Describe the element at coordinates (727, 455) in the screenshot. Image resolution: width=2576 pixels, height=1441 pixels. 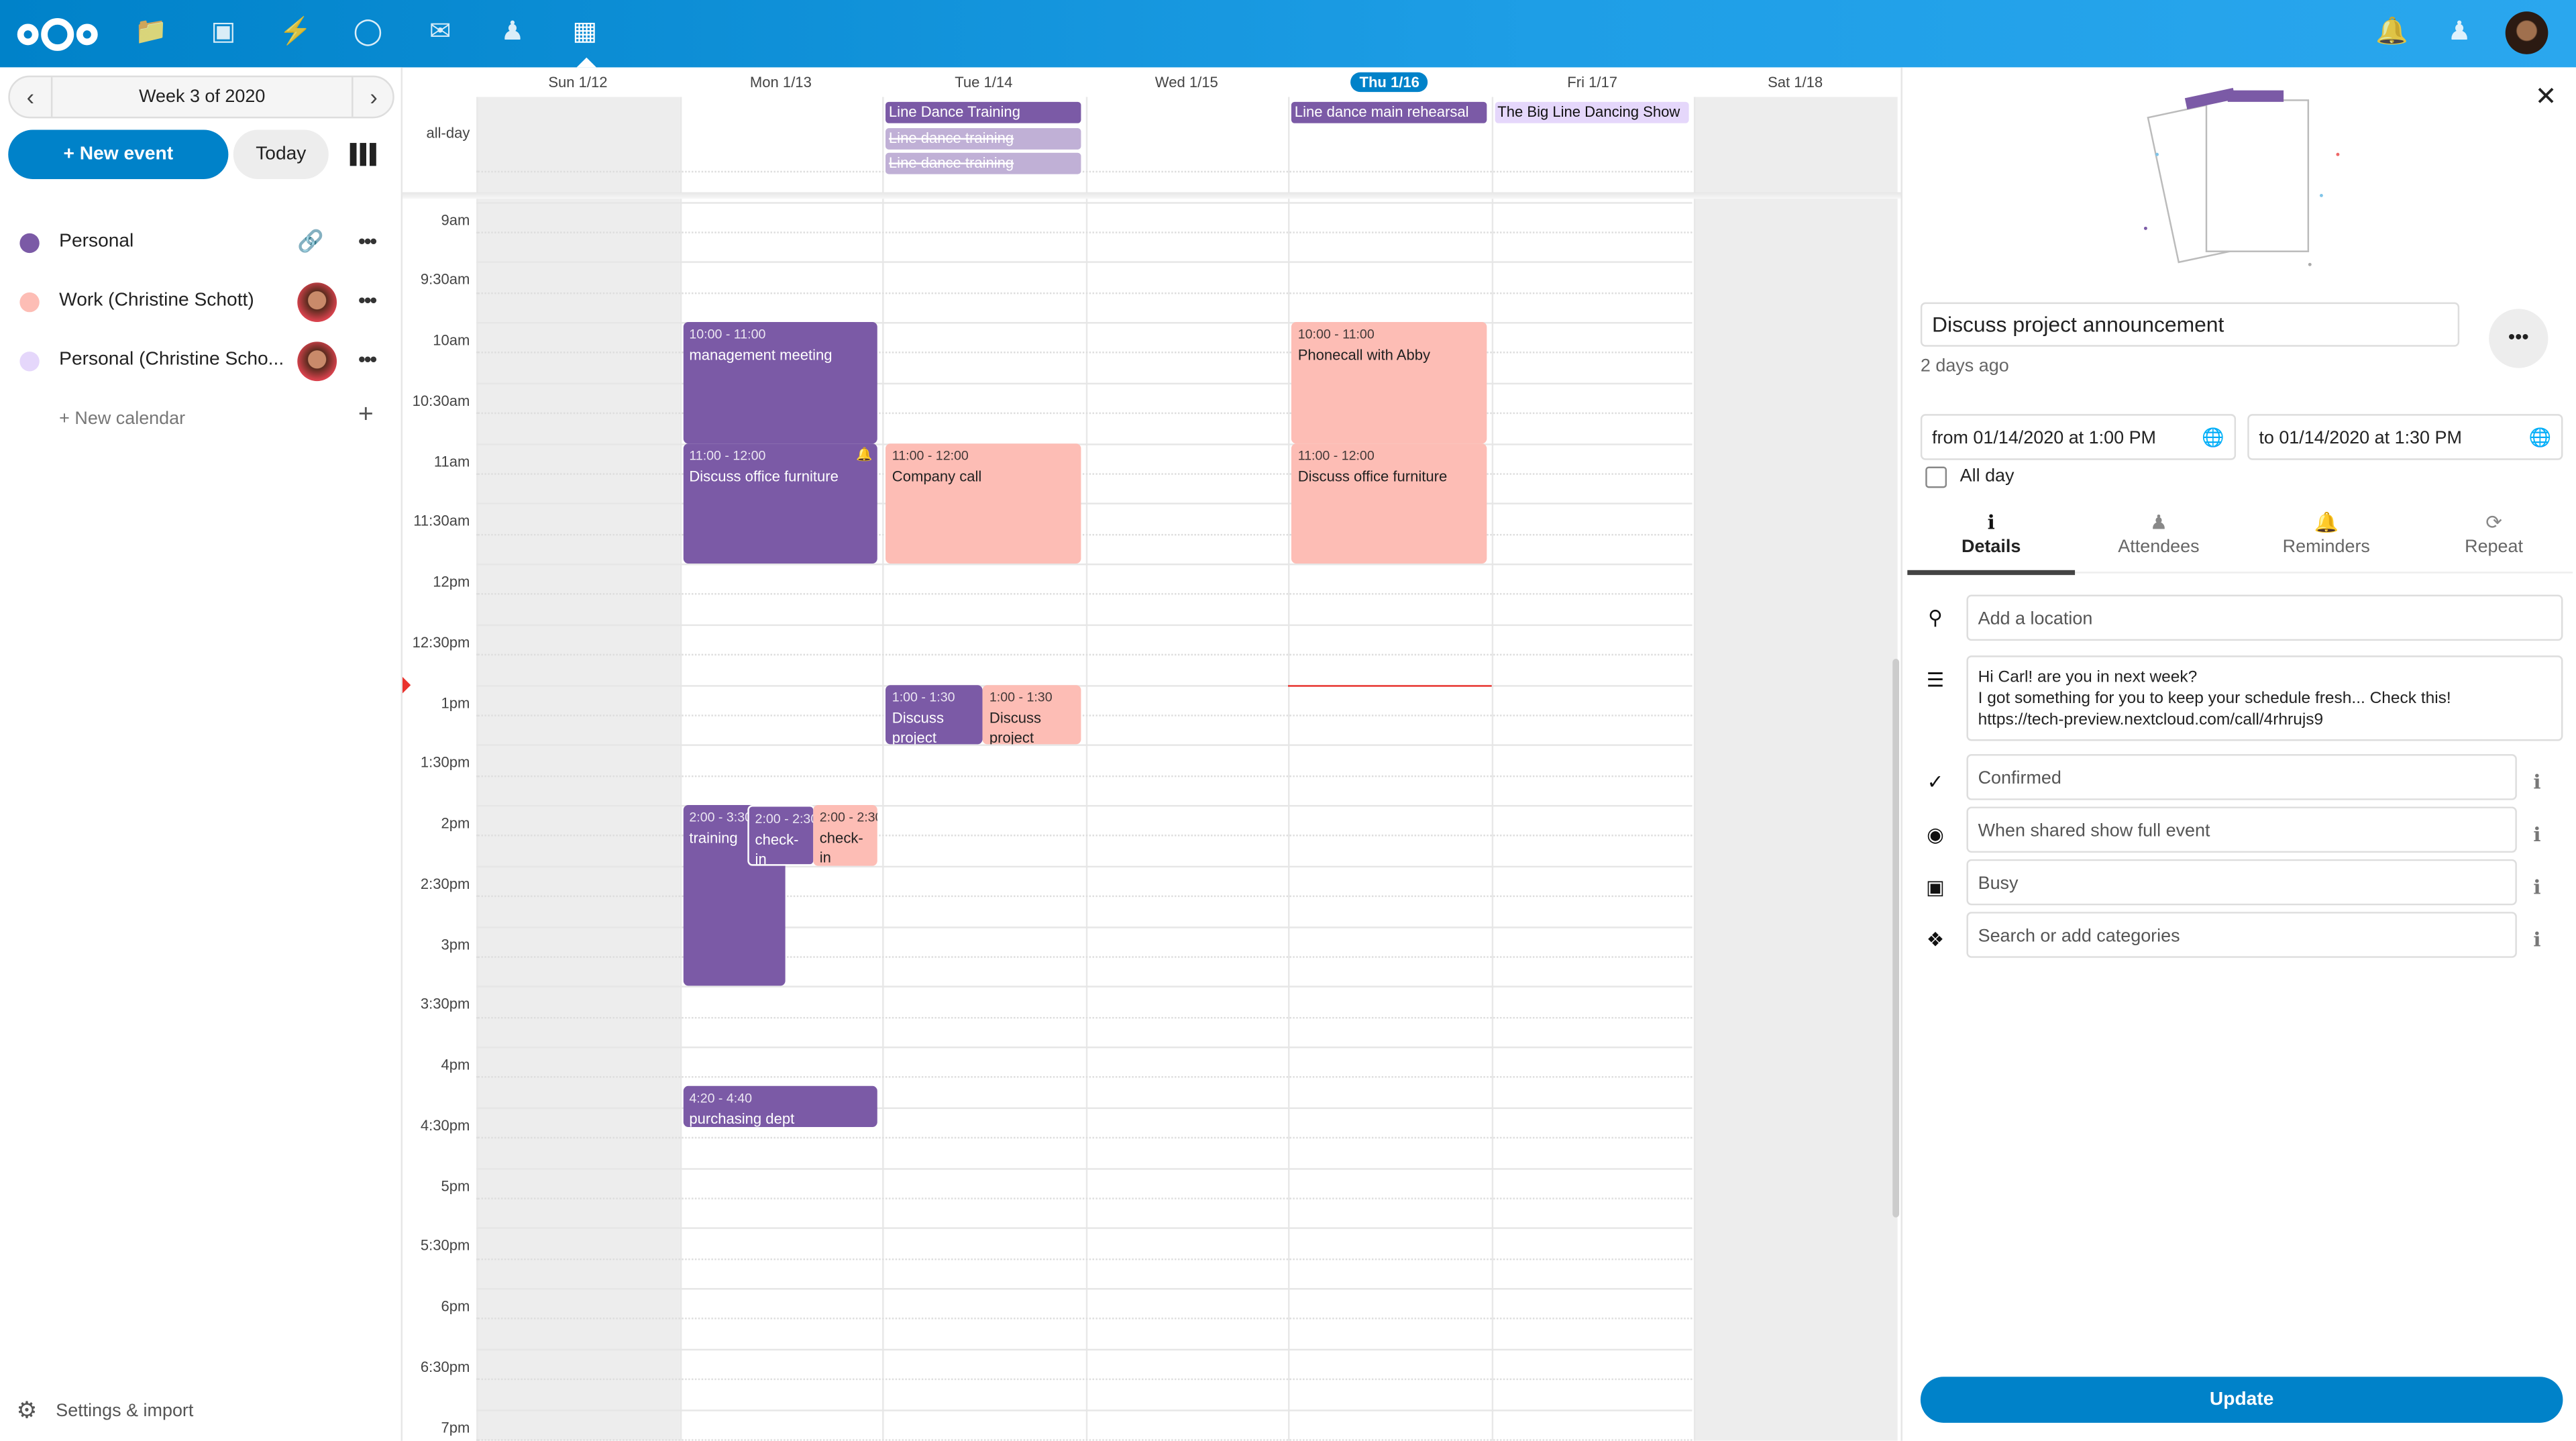
I see `event-time: 11:00 - 12:00` at that location.